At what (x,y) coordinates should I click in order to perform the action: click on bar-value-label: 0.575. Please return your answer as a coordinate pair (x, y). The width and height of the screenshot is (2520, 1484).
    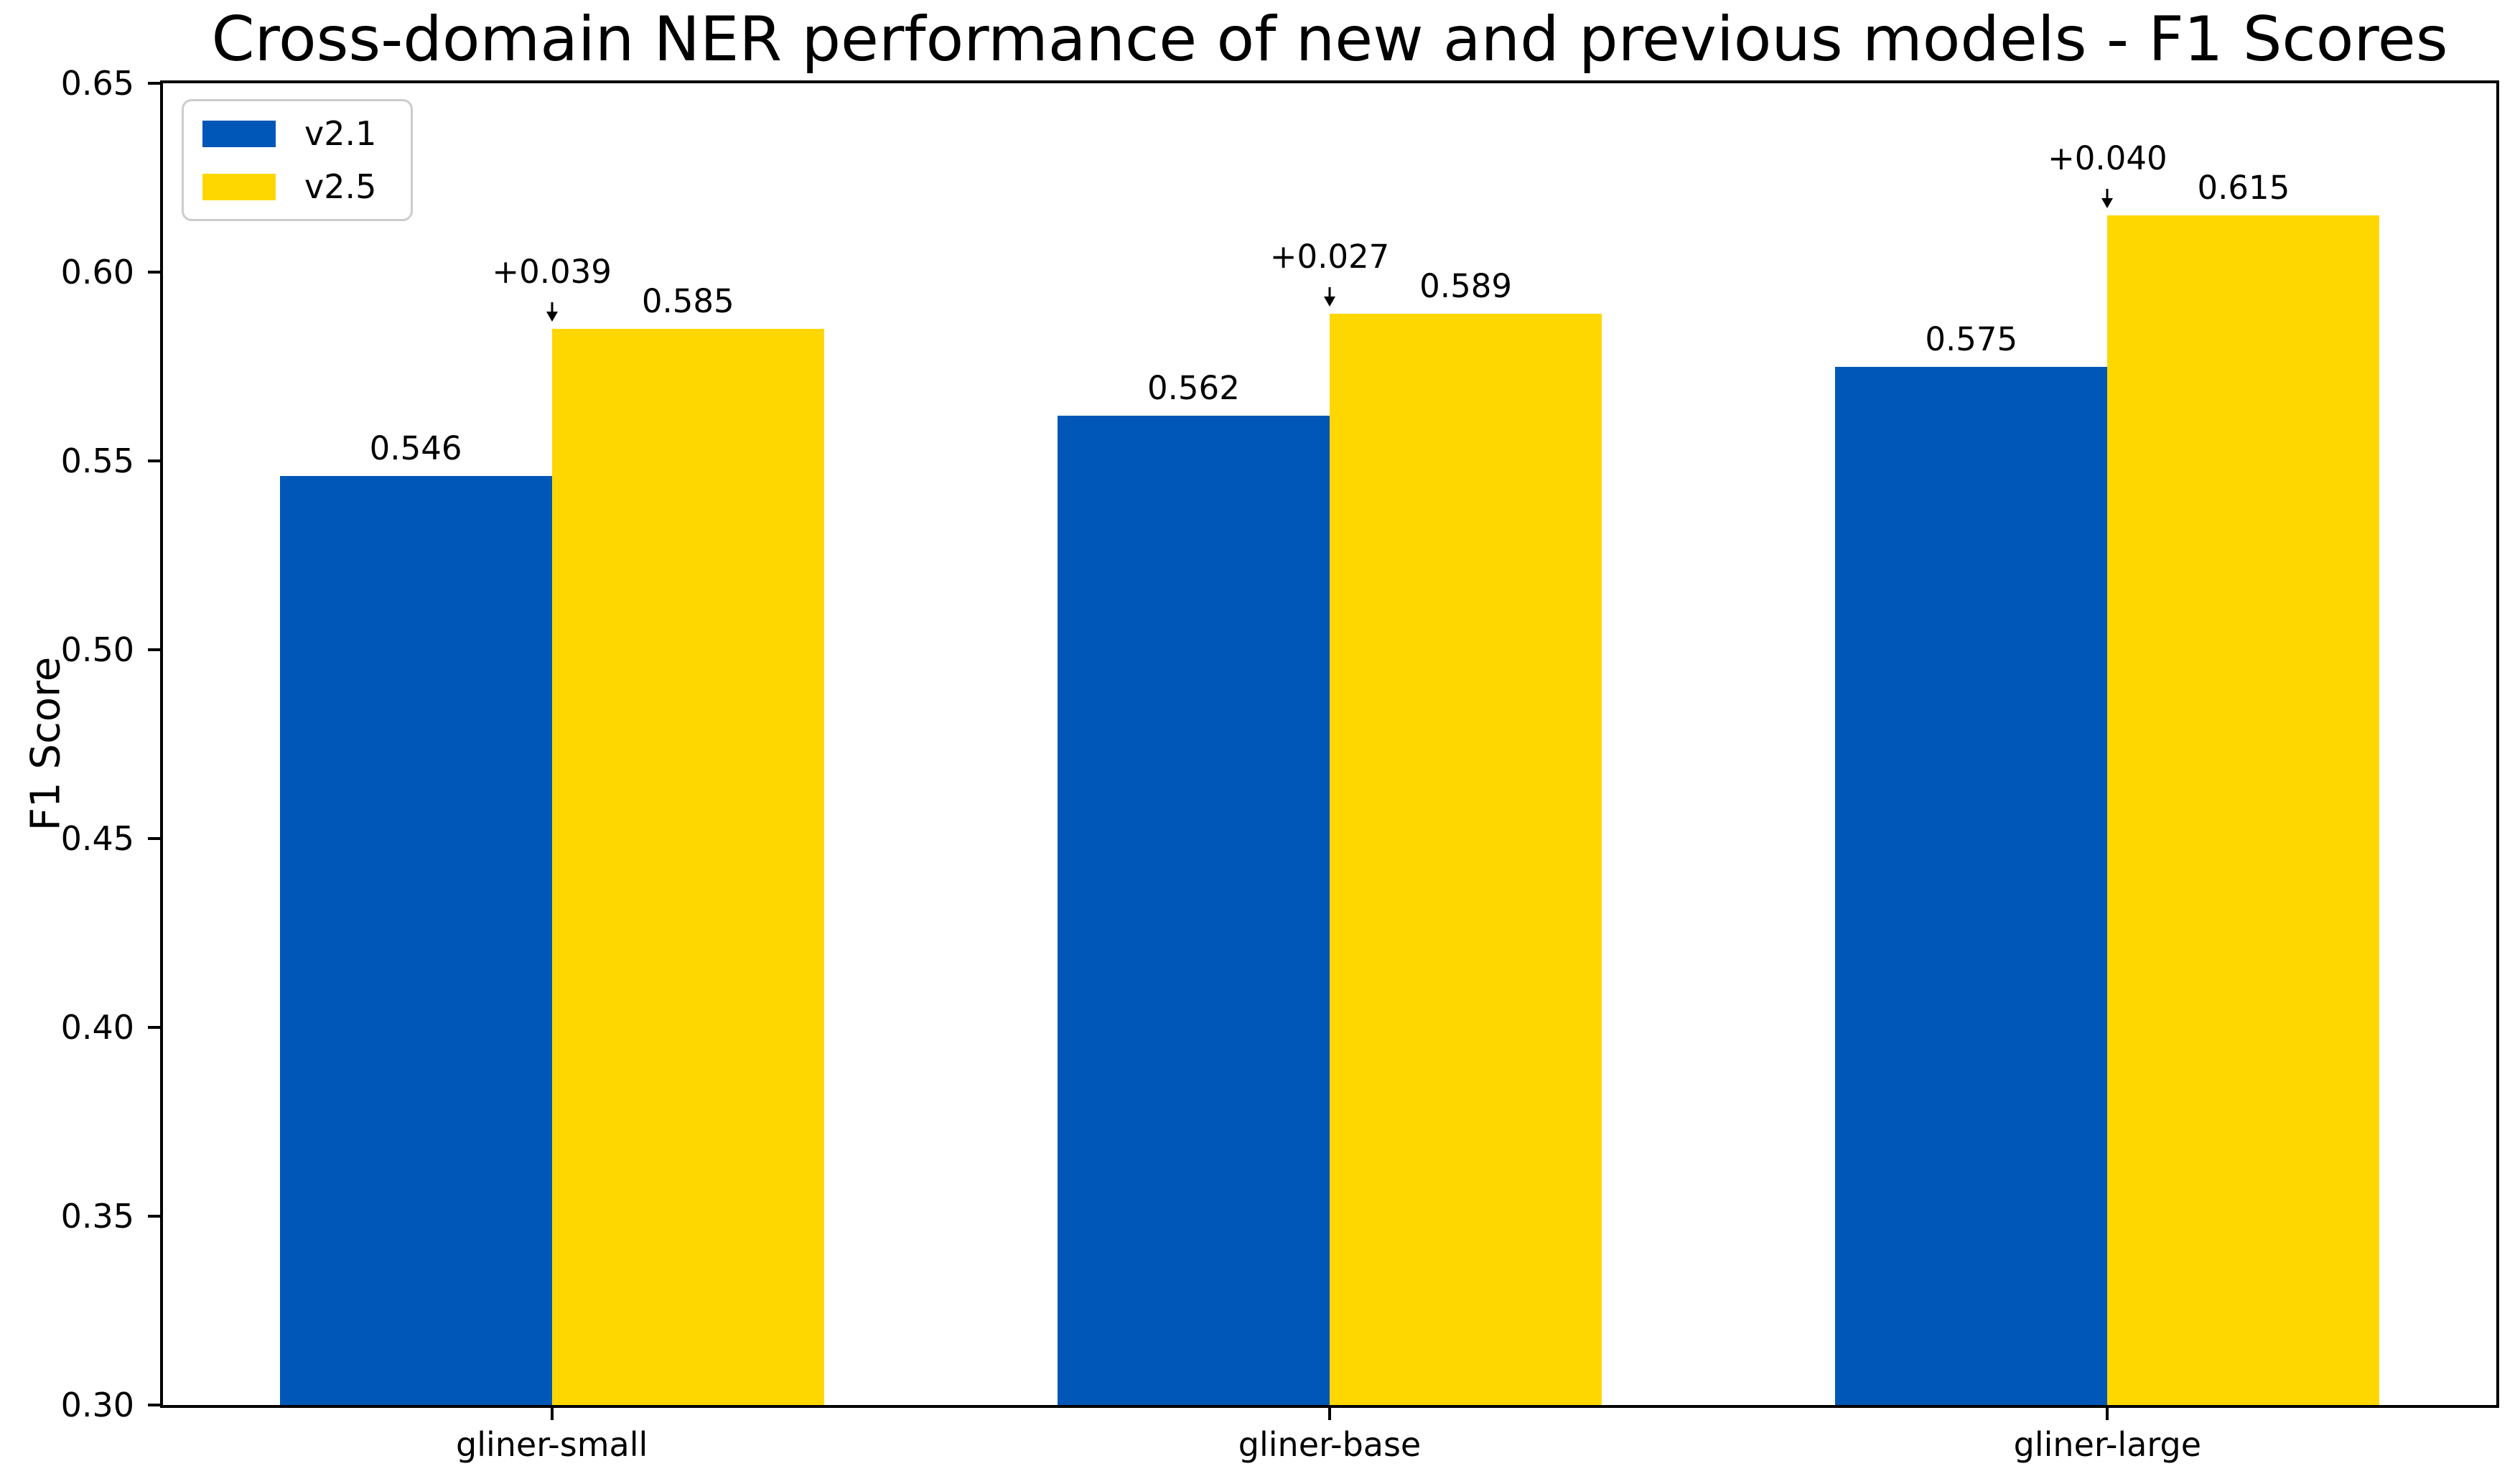
    Looking at the image, I should click on (1971, 338).